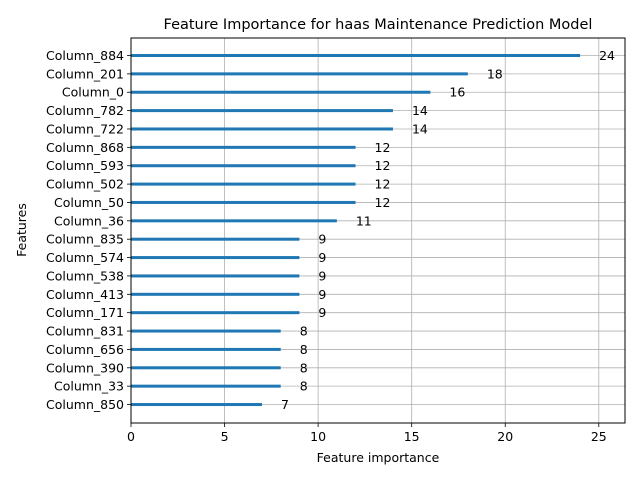 This screenshot has width=640, height=480. I want to click on y-tick-label: Column_538, so click(85, 275).